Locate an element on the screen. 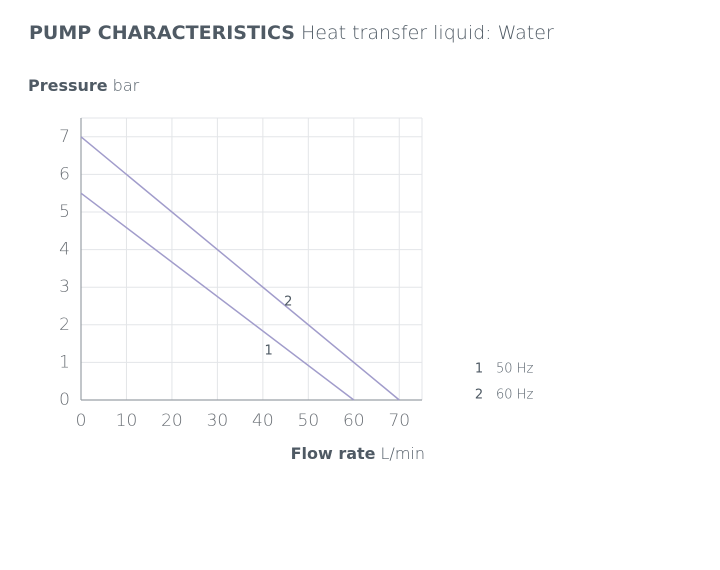  chart-subtitle: Heat transfer liquid: Water is located at coordinates (427, 33).